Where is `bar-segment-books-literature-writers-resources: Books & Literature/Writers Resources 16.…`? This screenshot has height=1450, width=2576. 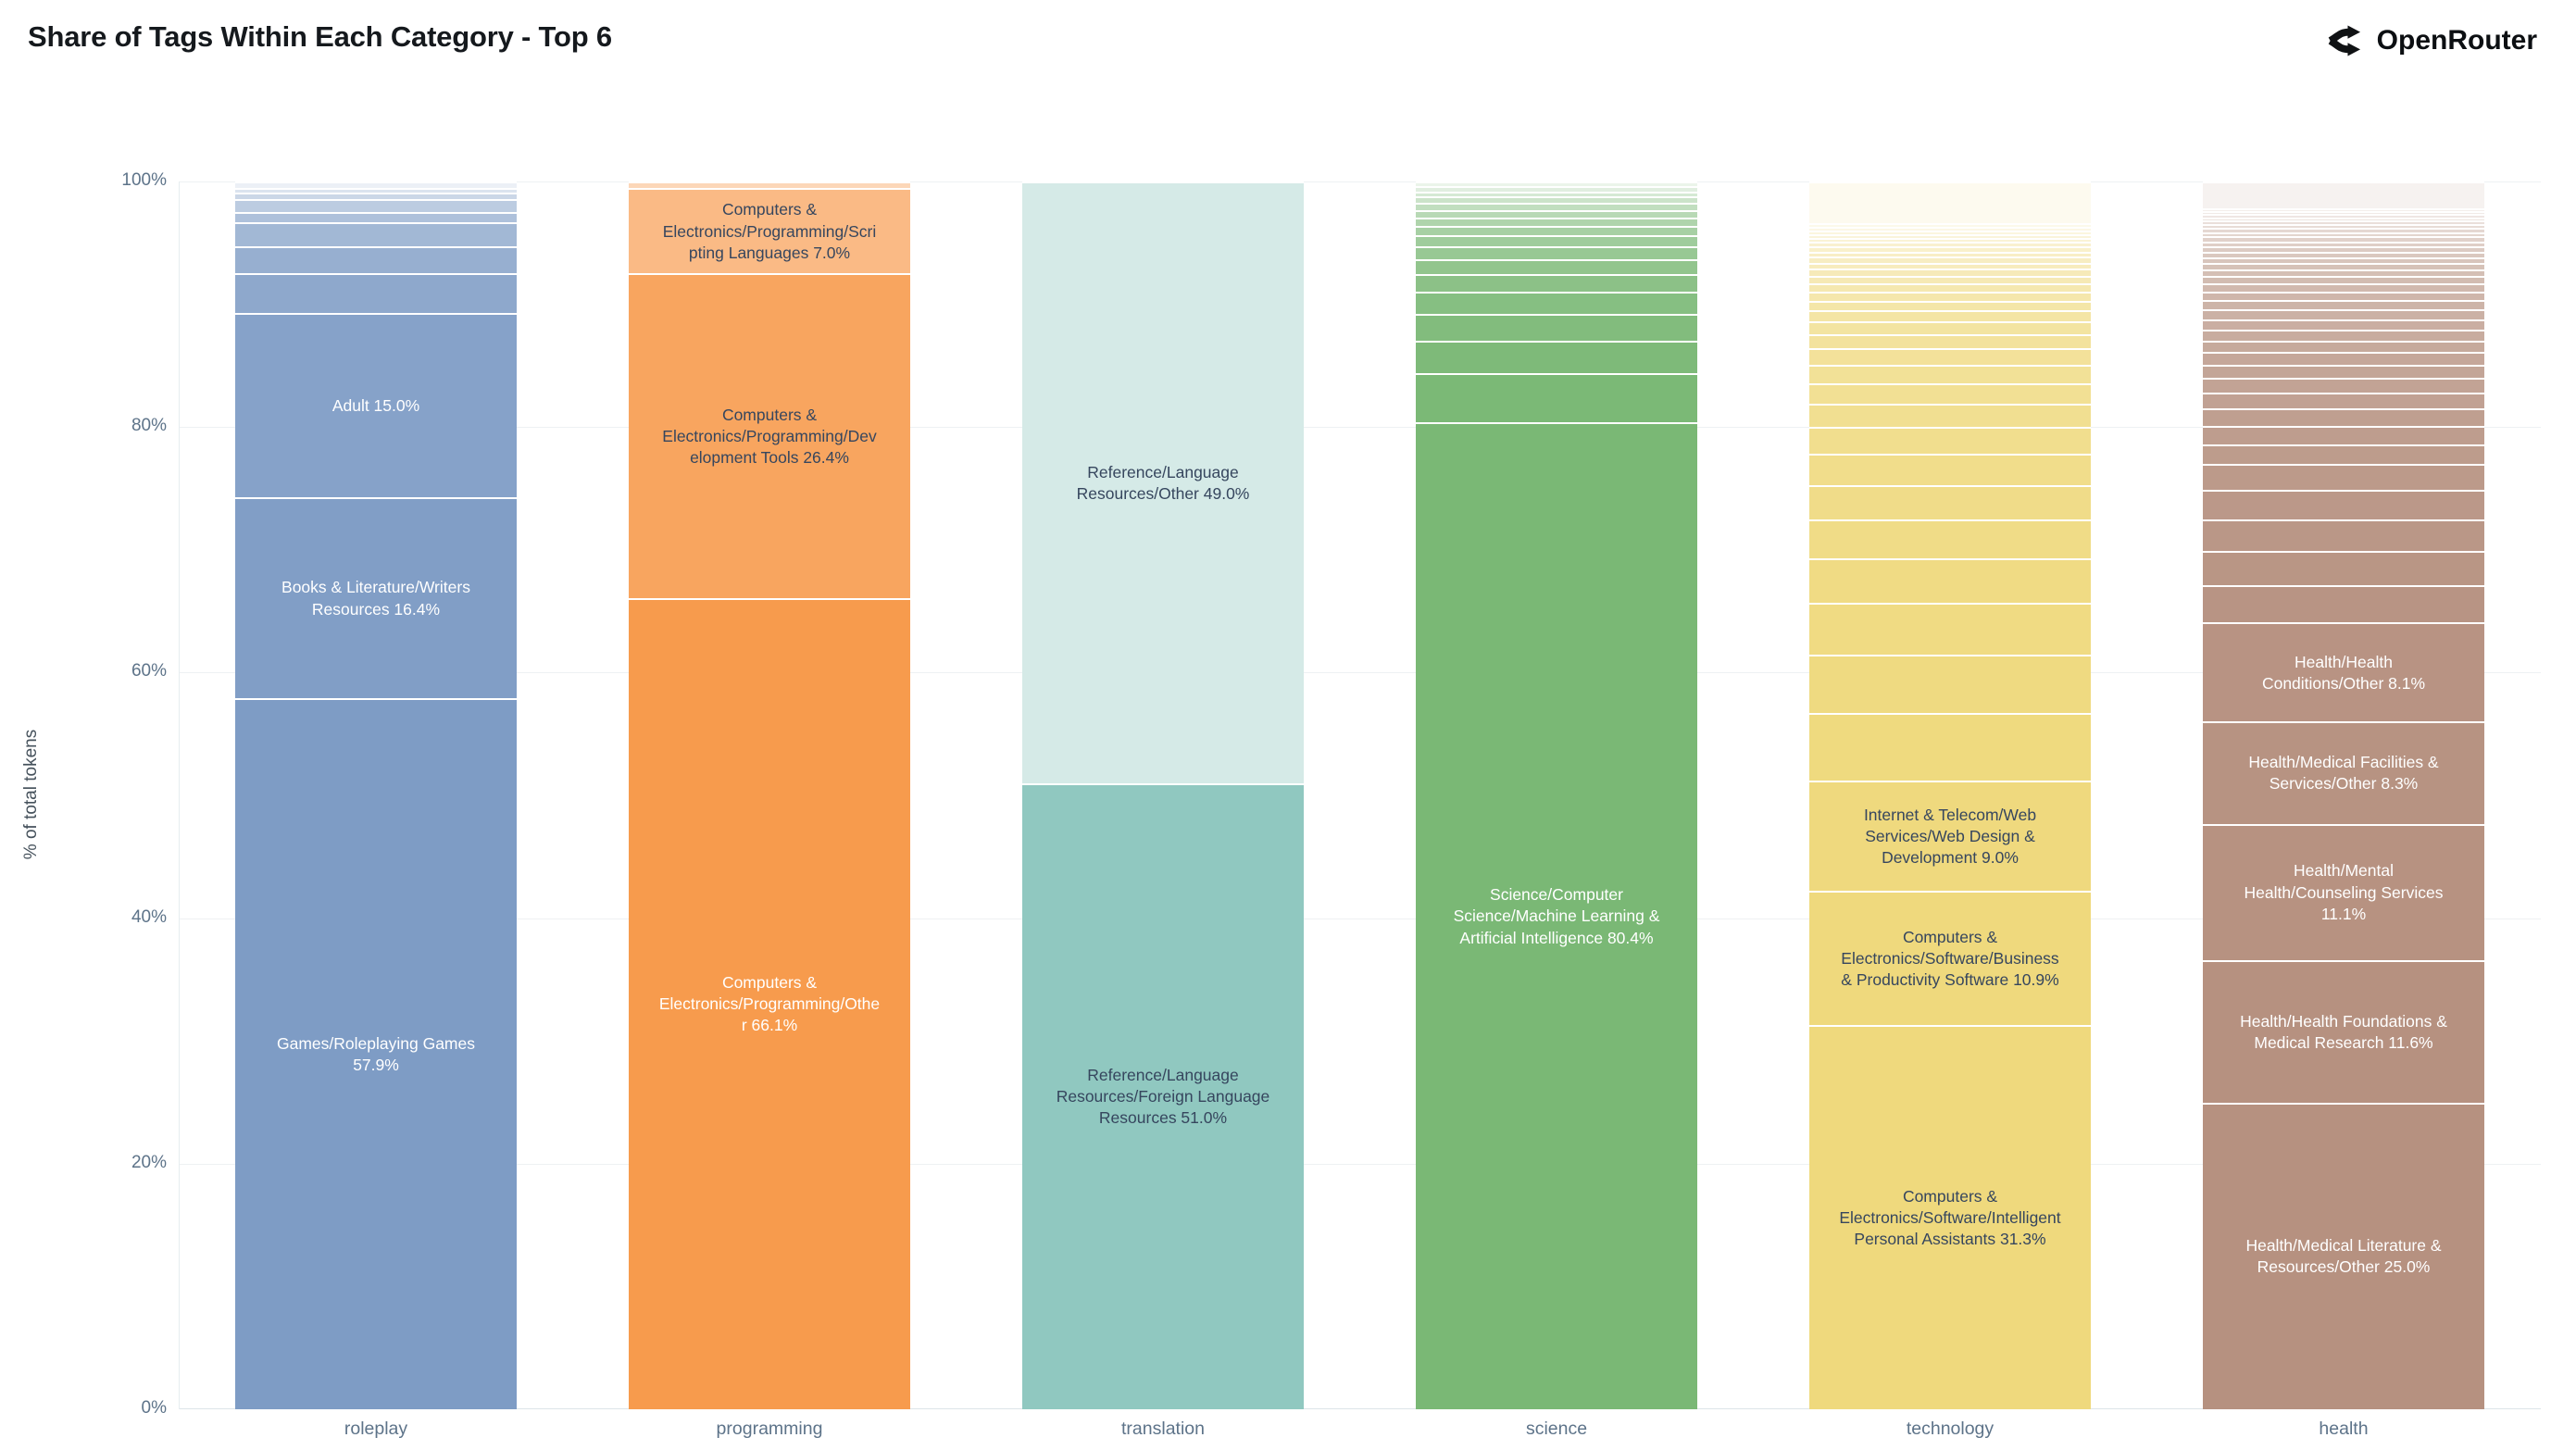
bar-segment-books-literature-writers-resources: Books & Literature/Writers Resources 16.… is located at coordinates (376, 598).